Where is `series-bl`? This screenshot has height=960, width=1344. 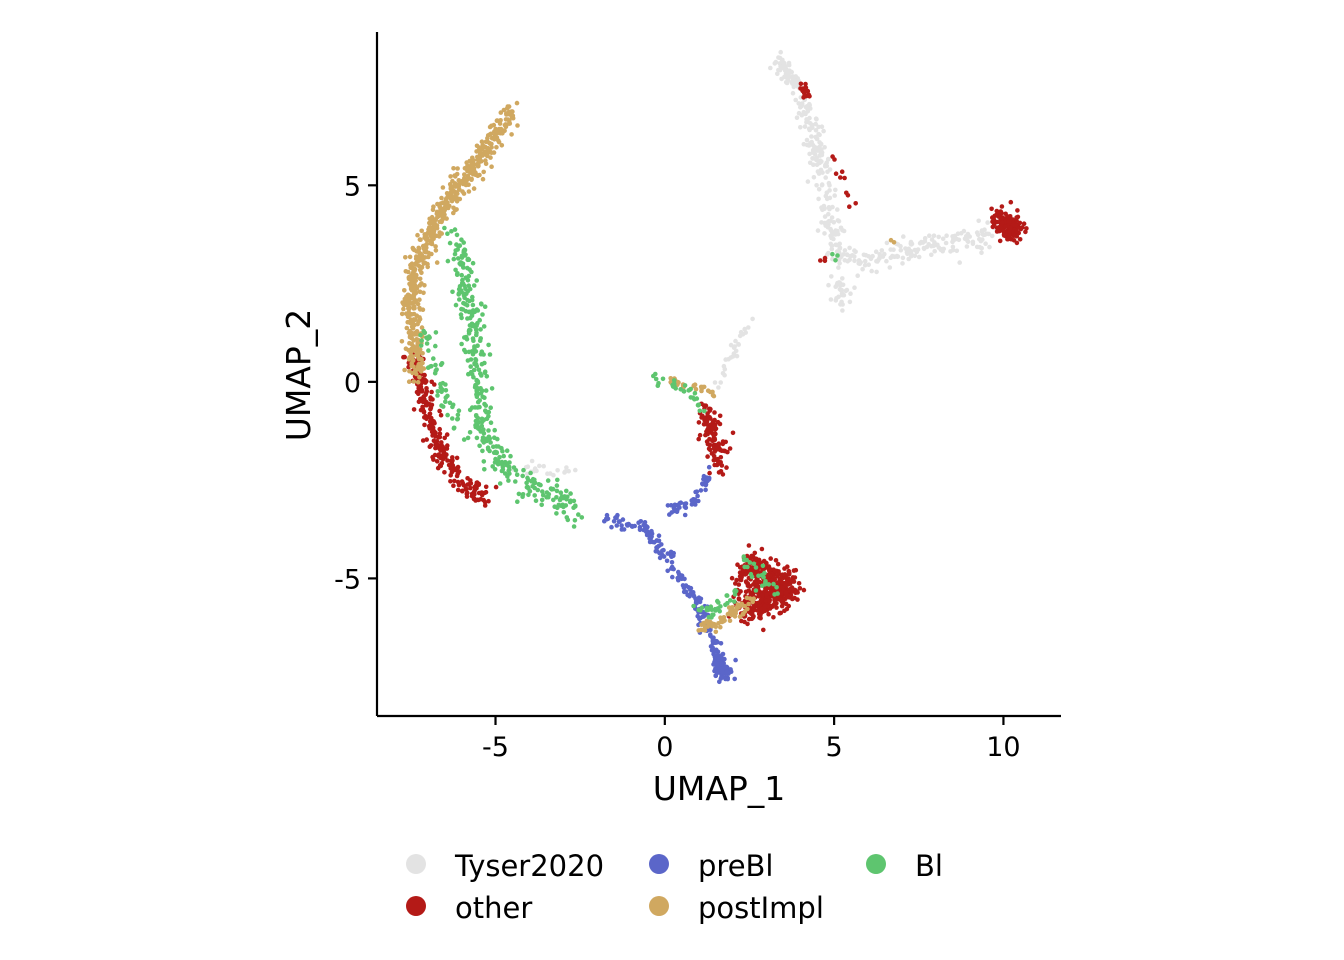
series-bl is located at coordinates (629, 422).